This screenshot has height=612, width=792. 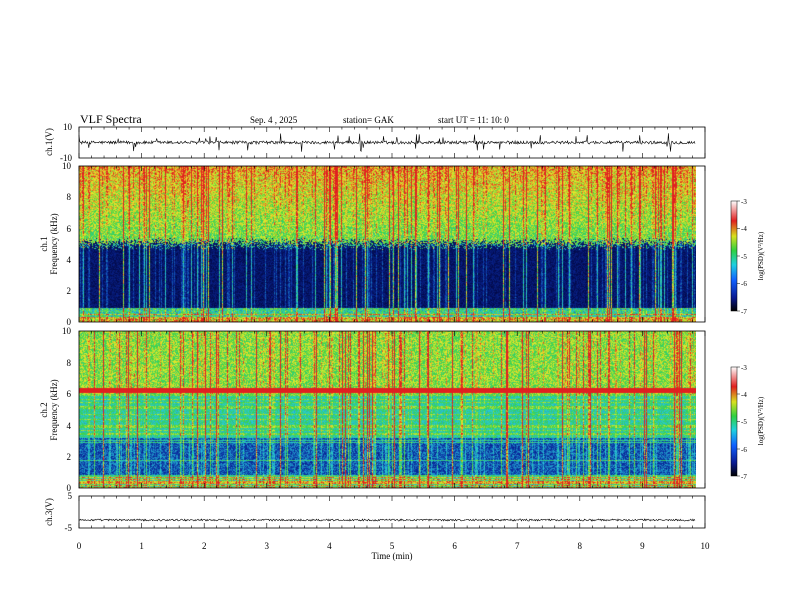 I want to click on ch3-waveform-ylabel: ch.3(V), so click(x=49, y=512).